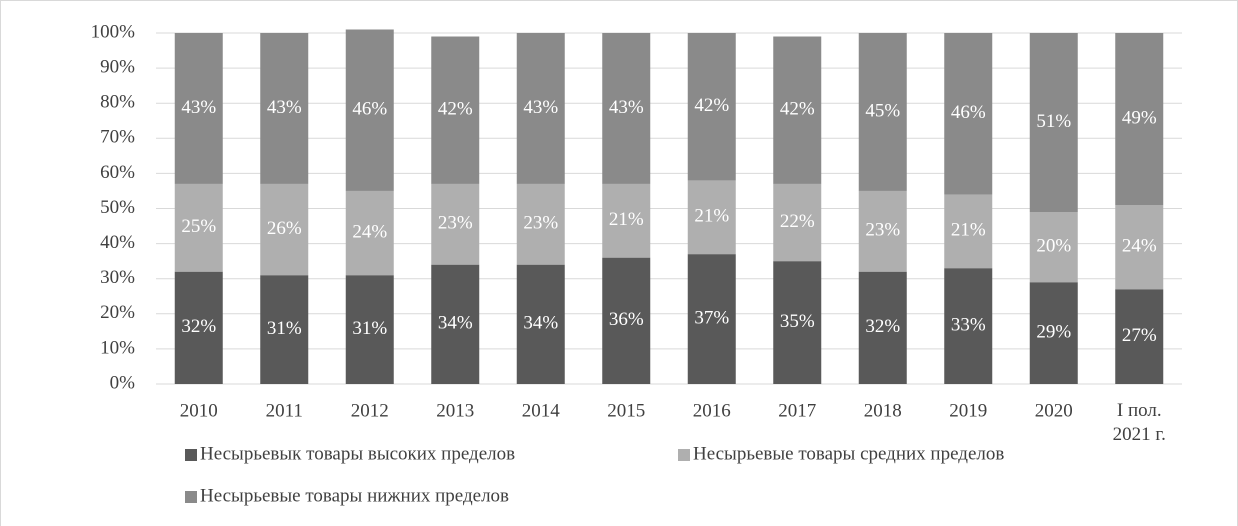 The width and height of the screenshot is (1238, 526). What do you see at coordinates (1139, 434) in the screenshot?
I see `x-tick-label-line: 2021 г.` at bounding box center [1139, 434].